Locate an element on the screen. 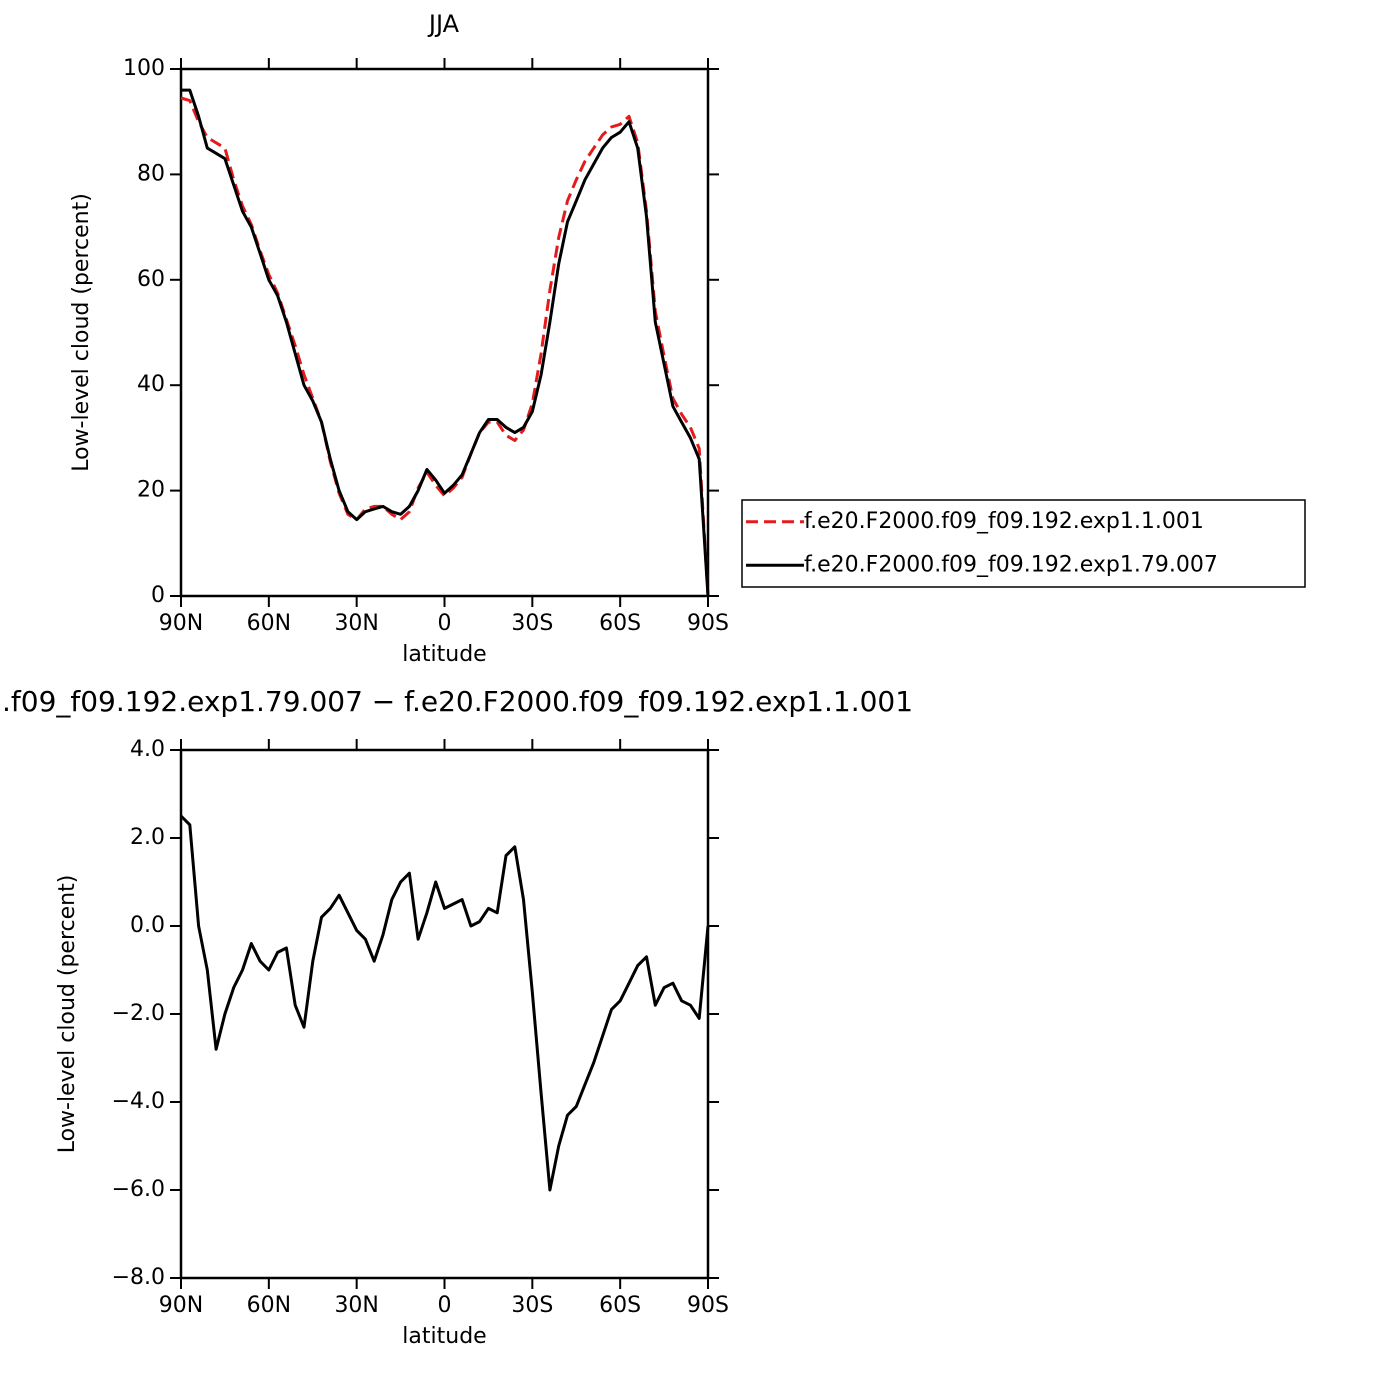  y-tick-label: 80 is located at coordinates (151, 173).